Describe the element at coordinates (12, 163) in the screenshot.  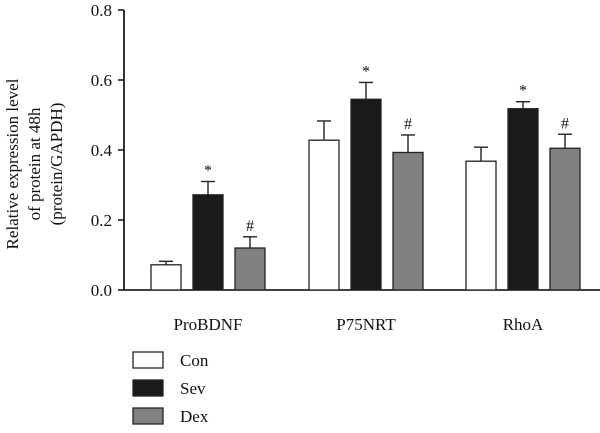
I see `y-axis-label-line: Relative expression level` at that location.